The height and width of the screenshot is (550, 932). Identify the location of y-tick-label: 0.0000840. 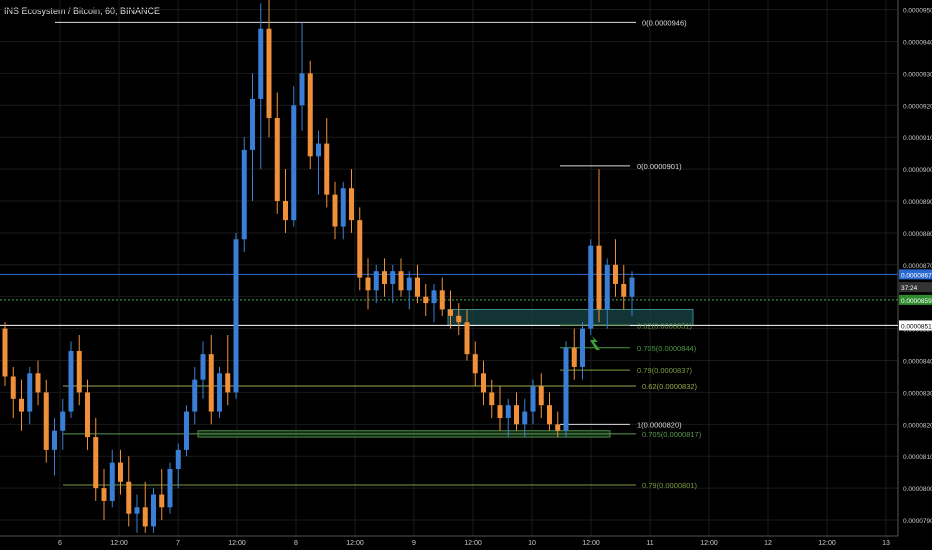
(917, 362).